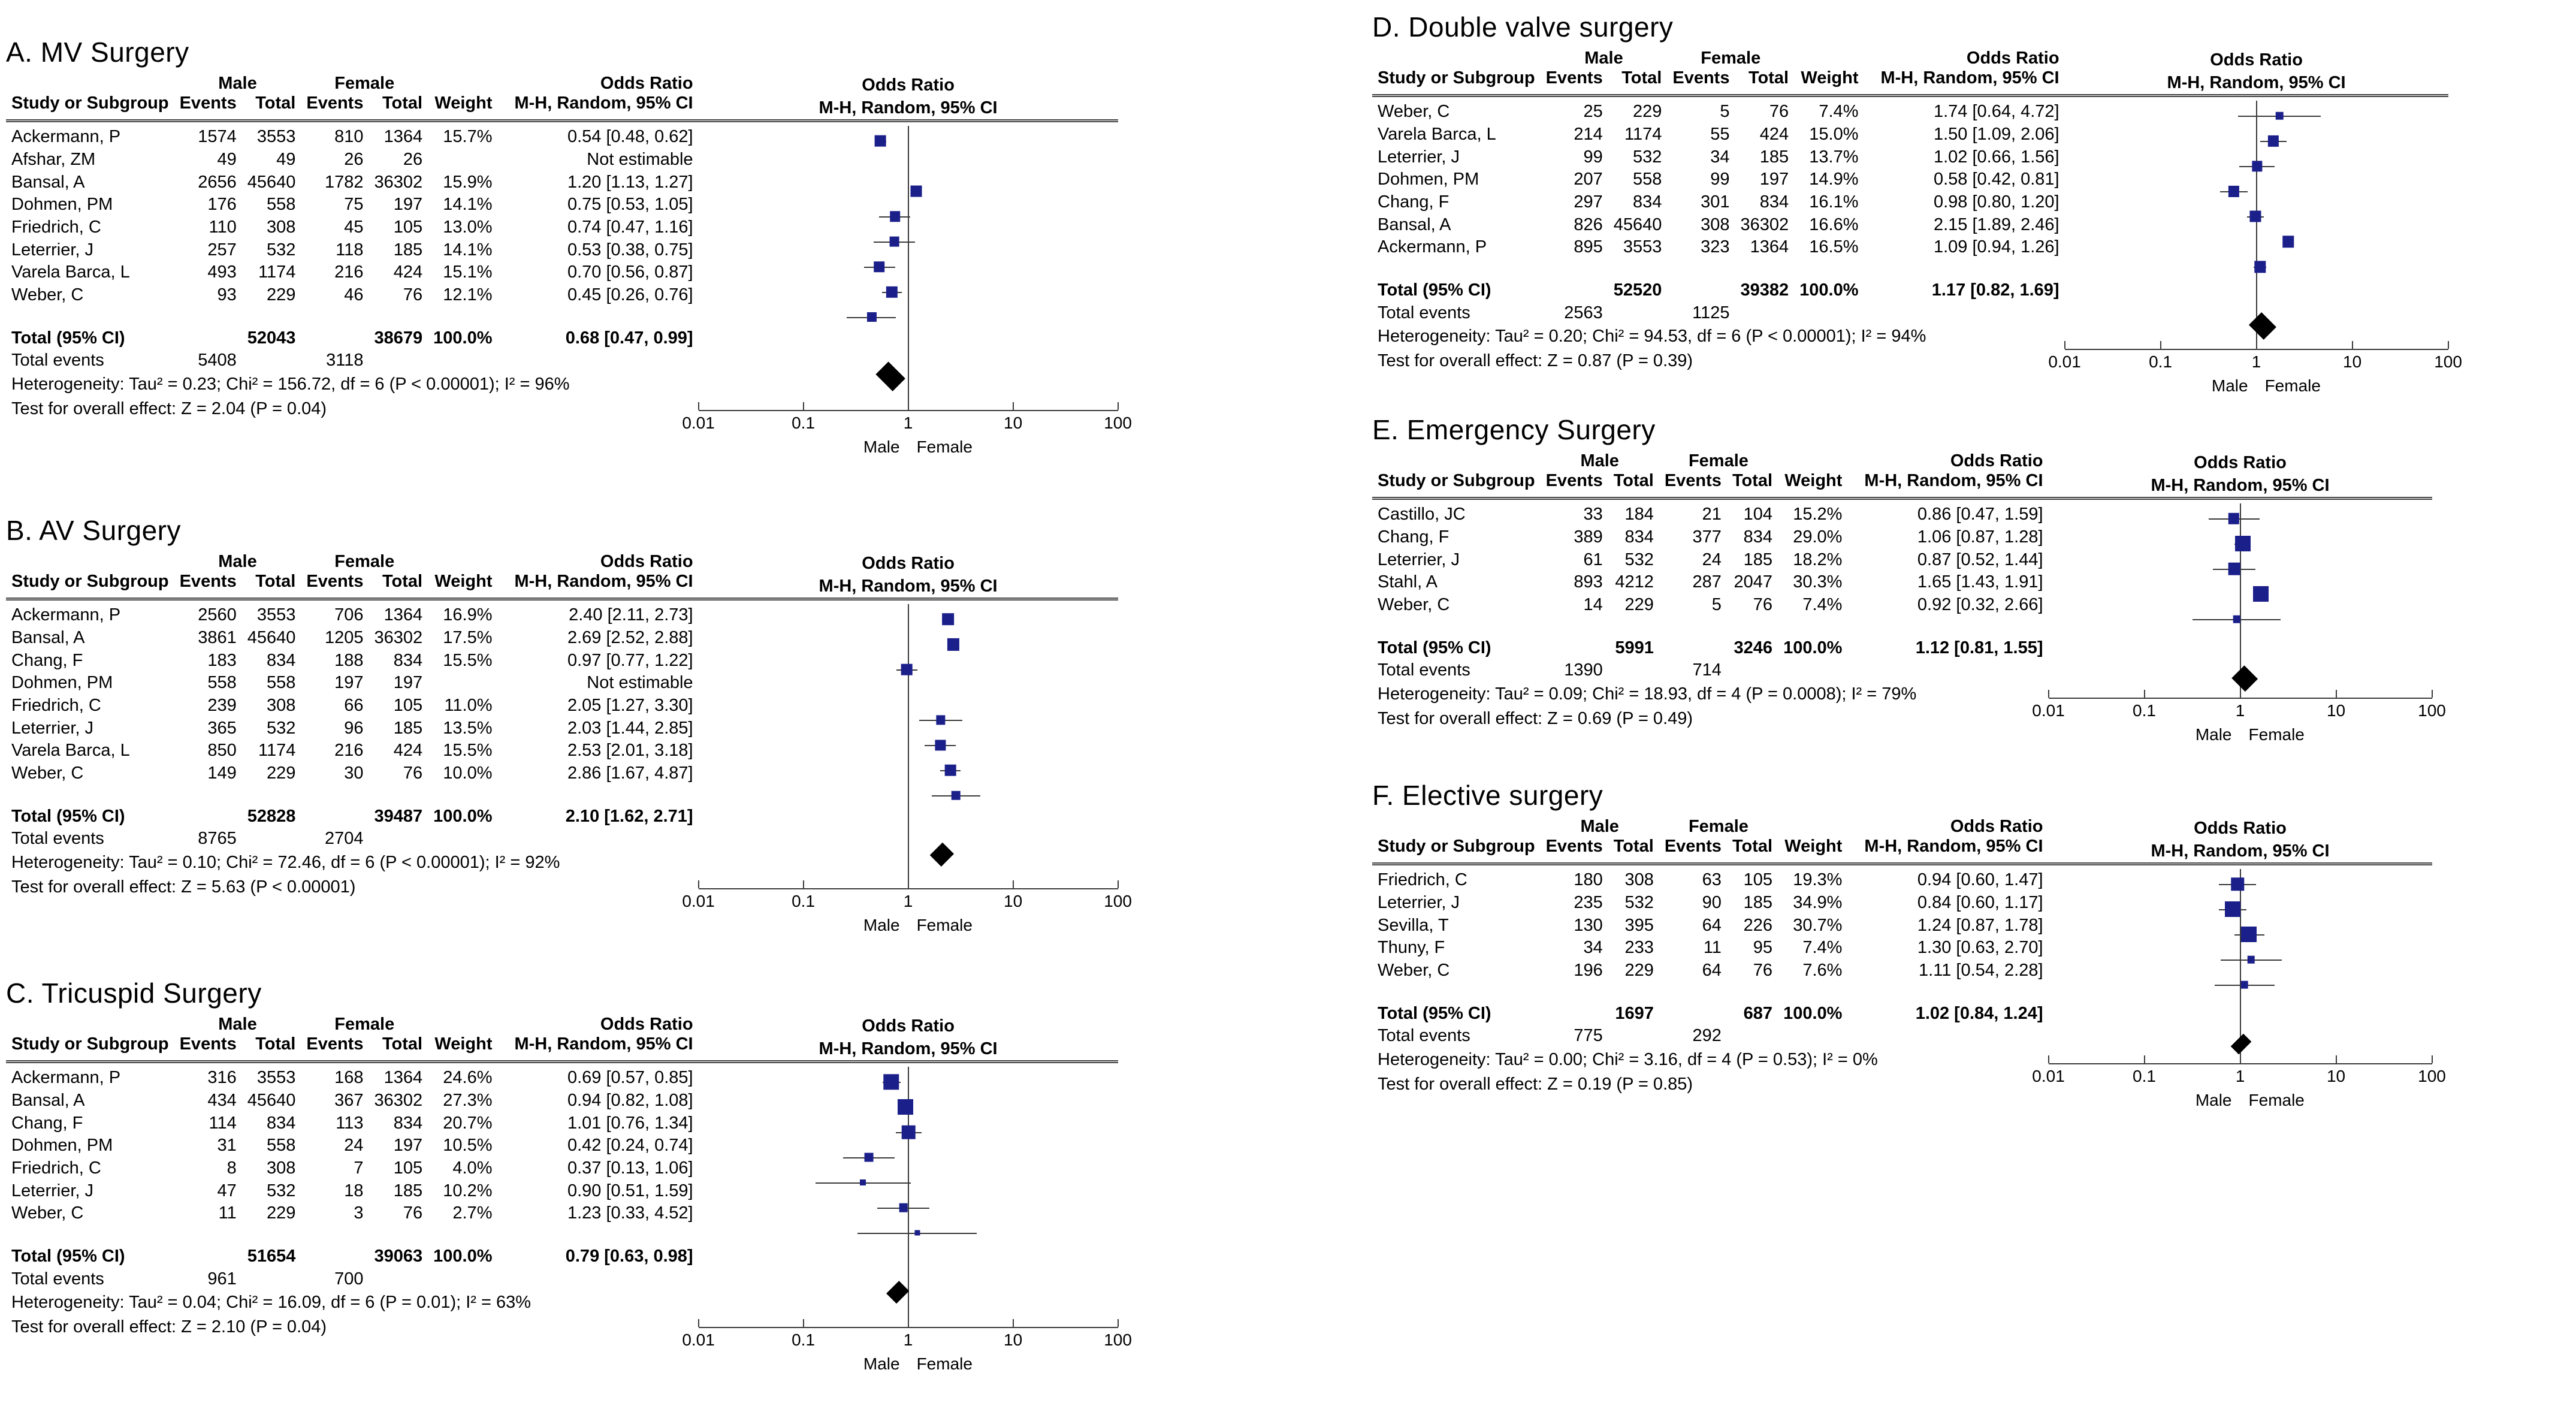  What do you see at coordinates (54, 159) in the screenshot?
I see `cell-study: Afshar, ZM` at bounding box center [54, 159].